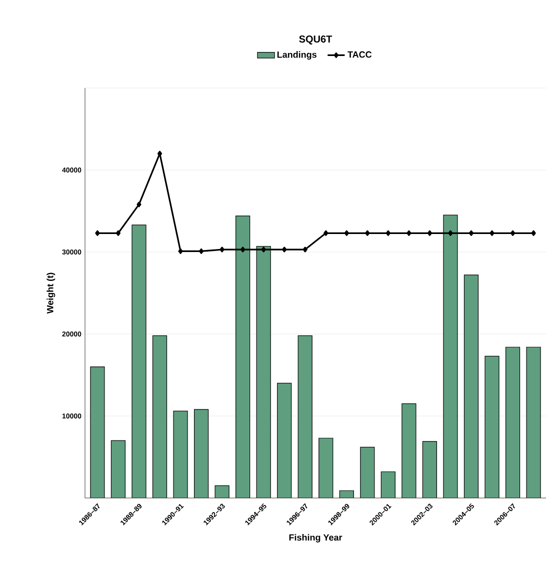 The image size is (546, 570). Describe the element at coordinates (315, 538) in the screenshot. I see `x-axis-title: Fishing Year` at that location.